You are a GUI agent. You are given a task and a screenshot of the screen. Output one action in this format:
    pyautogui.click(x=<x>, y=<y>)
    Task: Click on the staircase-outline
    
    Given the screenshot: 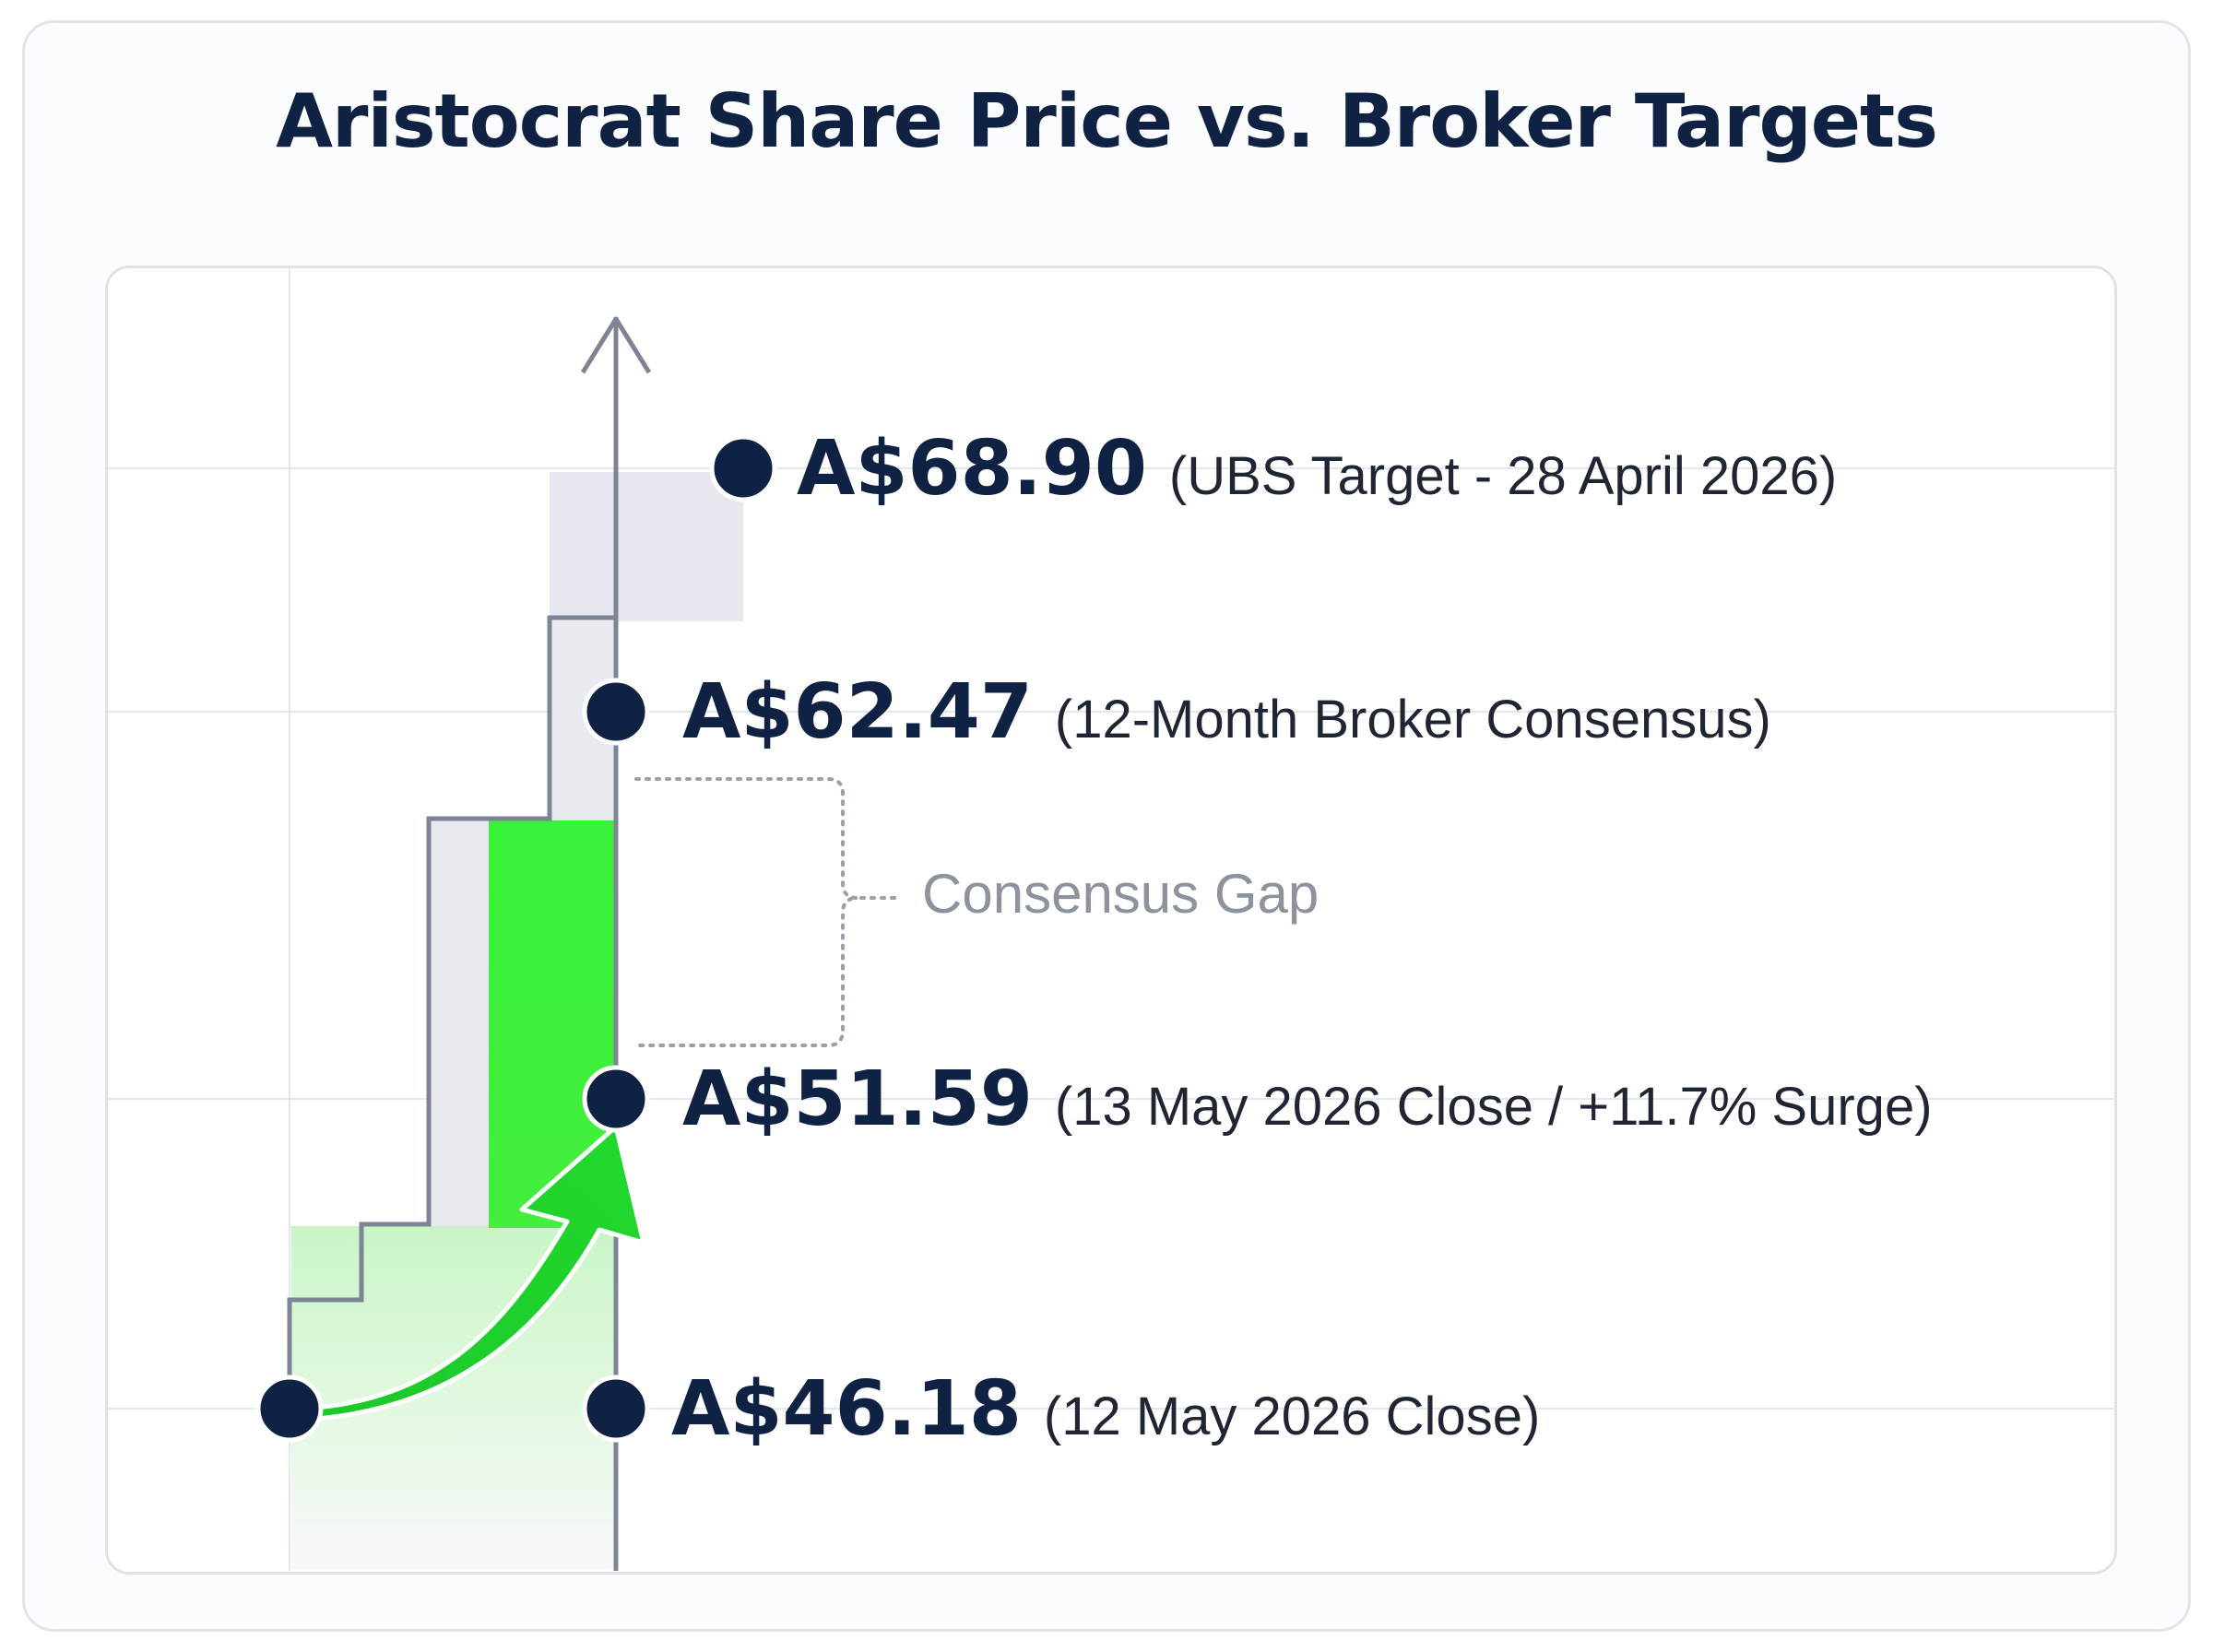 What is the action you would take?
    pyautogui.click(x=451, y=1008)
    